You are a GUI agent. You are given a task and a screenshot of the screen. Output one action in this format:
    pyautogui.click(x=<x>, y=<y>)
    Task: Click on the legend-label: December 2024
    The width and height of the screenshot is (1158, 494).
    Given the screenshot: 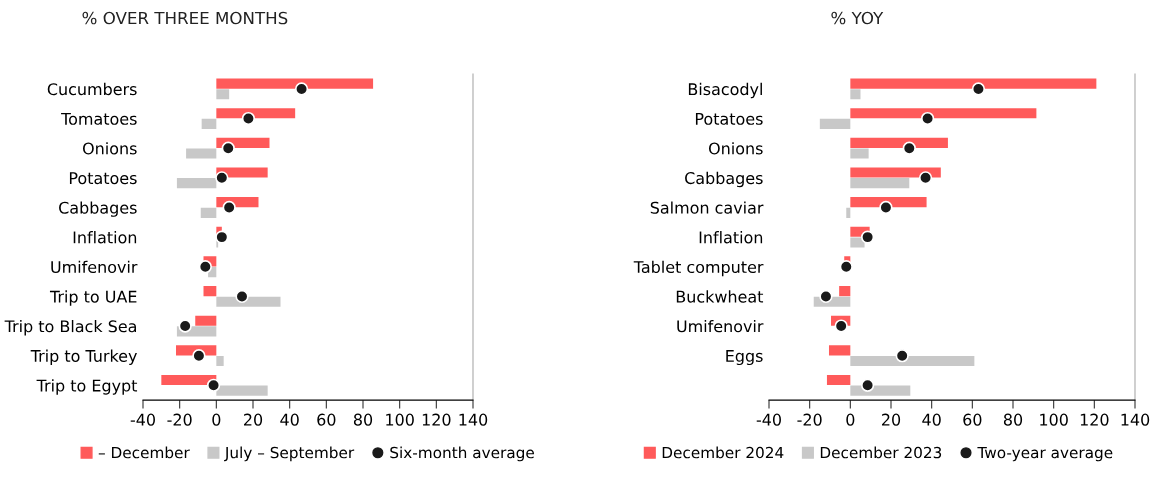 What is the action you would take?
    pyautogui.click(x=723, y=452)
    